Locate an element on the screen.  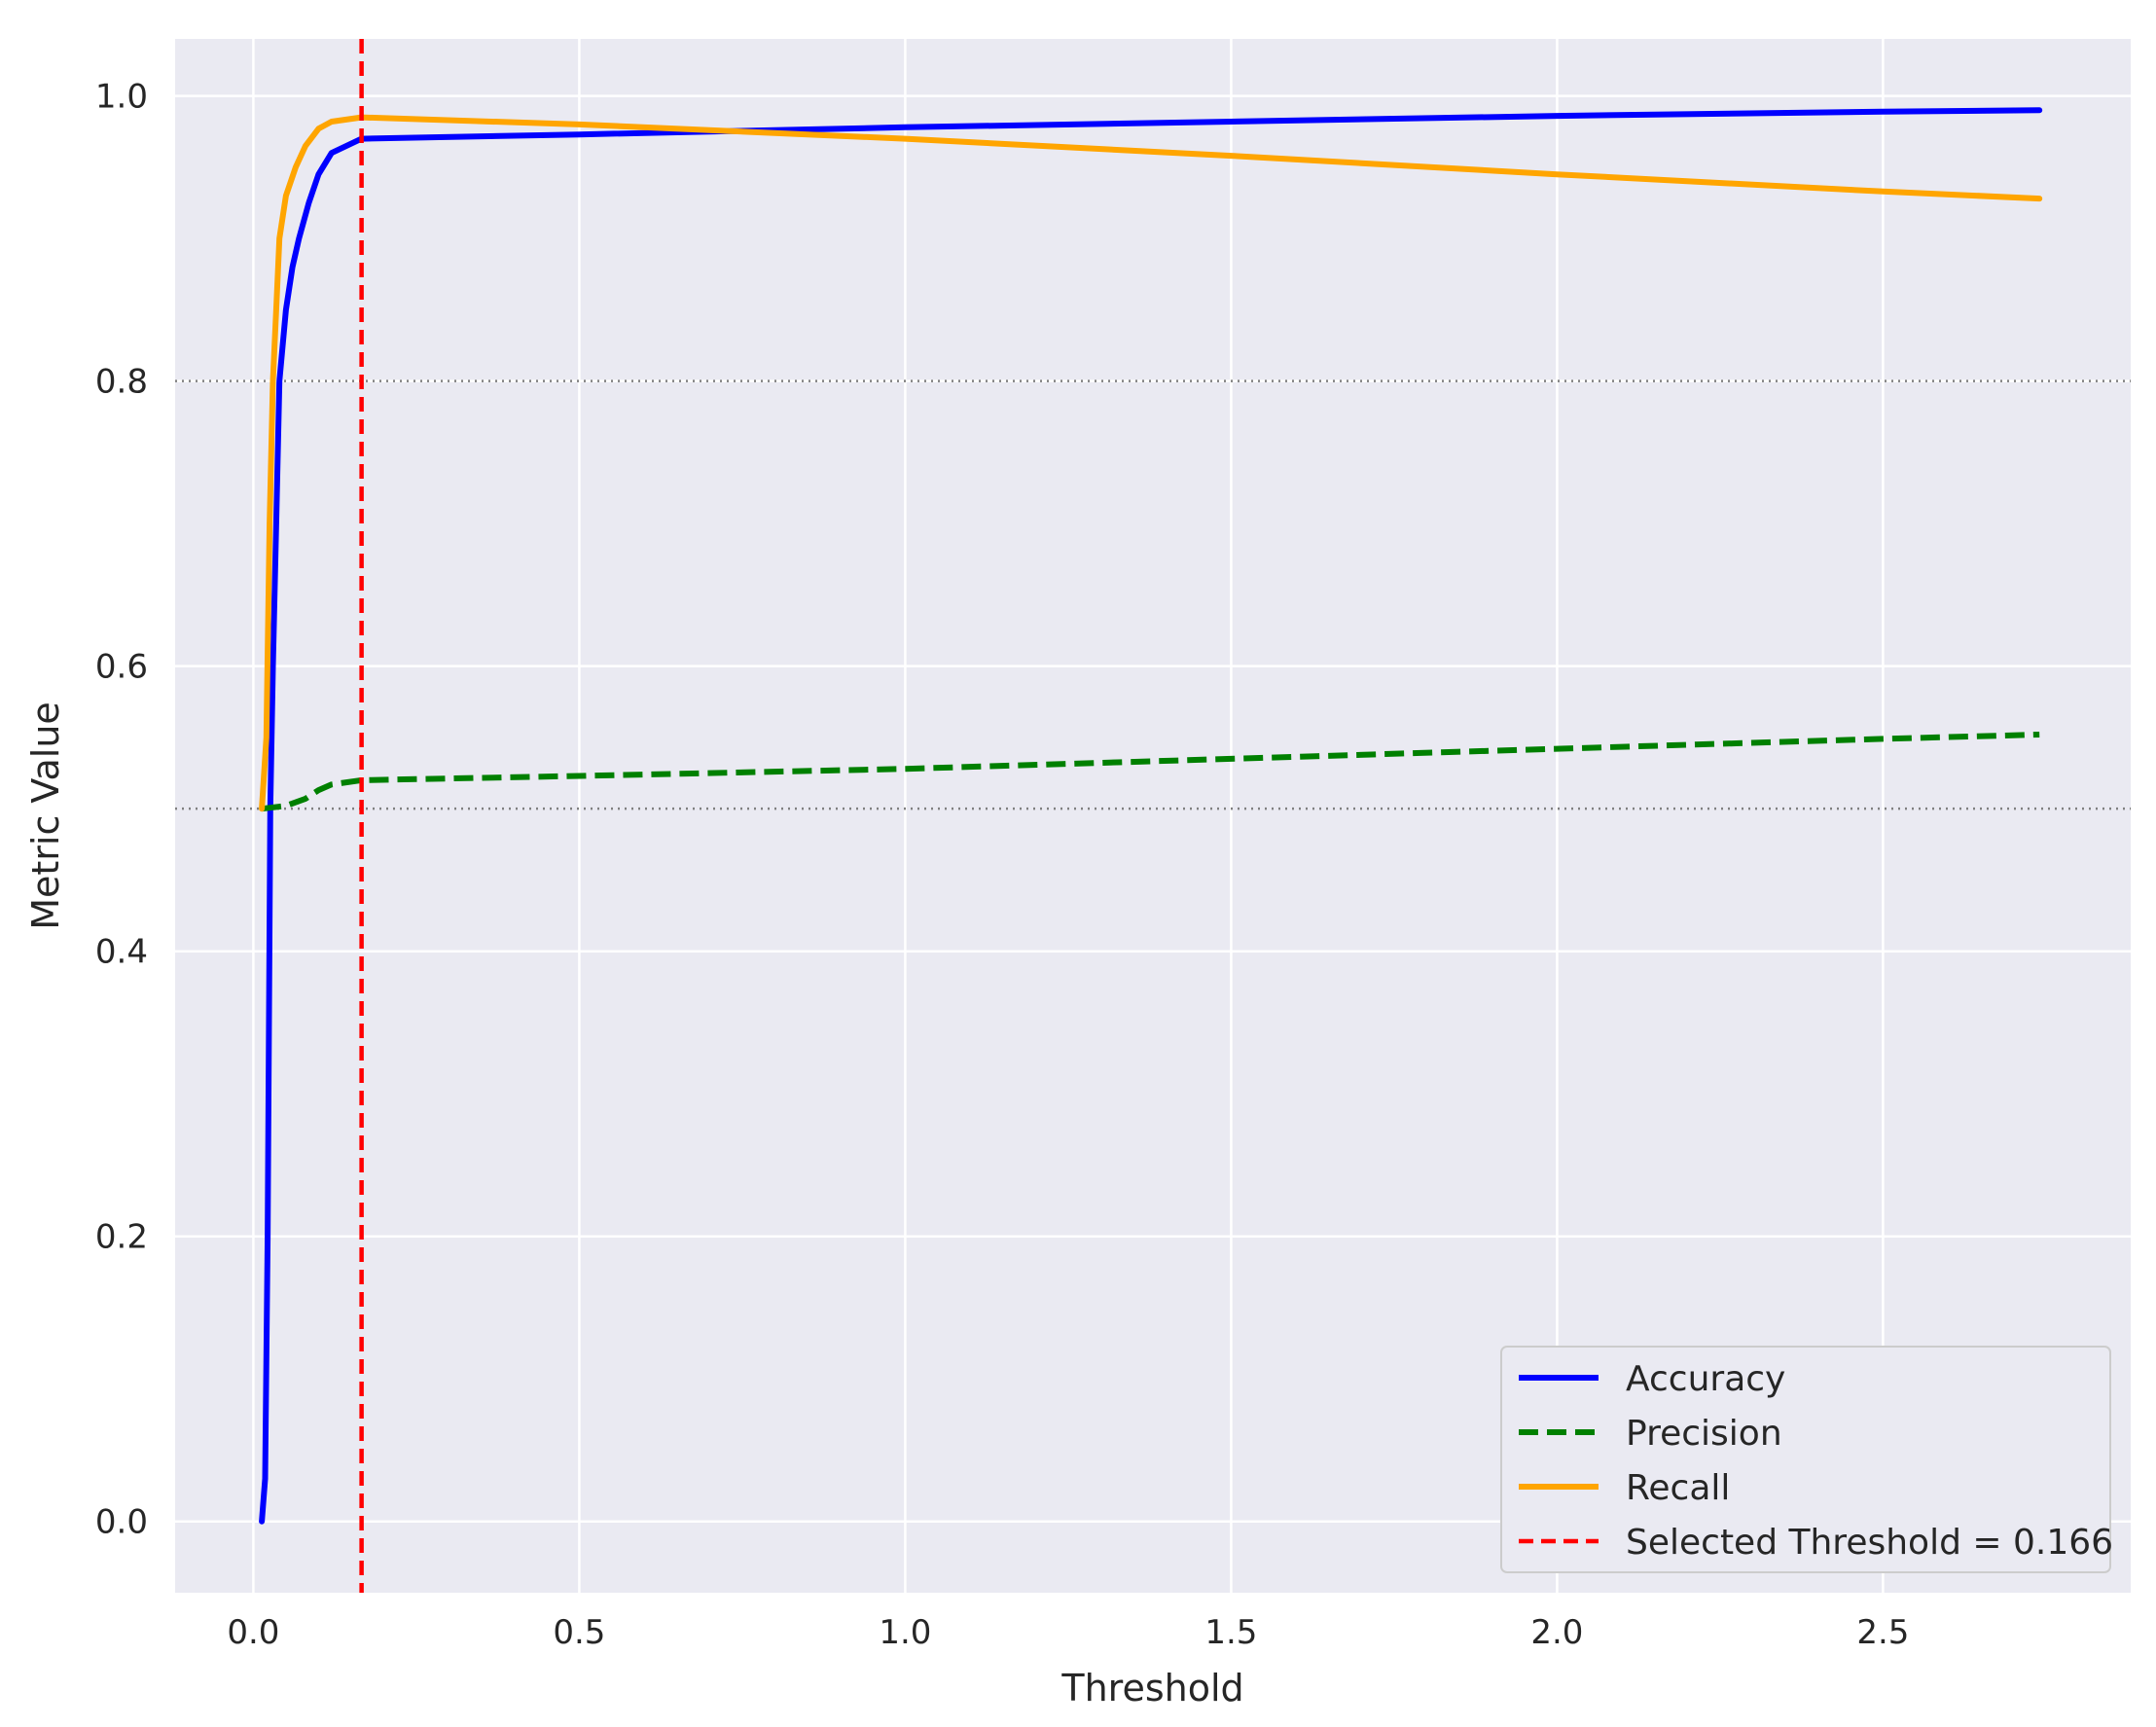
y-tick-label: 0.0 is located at coordinates (121, 1522).